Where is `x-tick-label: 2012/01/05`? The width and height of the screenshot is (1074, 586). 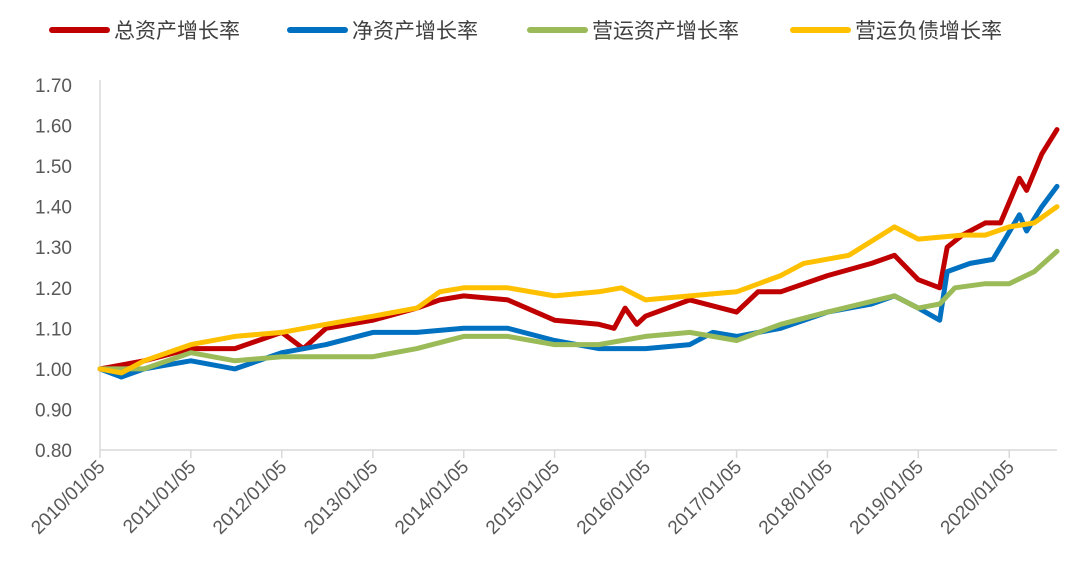 x-tick-label: 2012/01/05 is located at coordinates (250, 498).